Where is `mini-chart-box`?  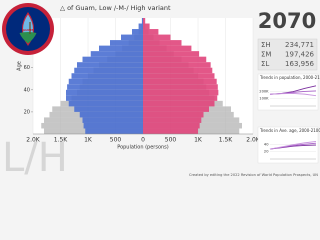 mini-chart-box is located at coordinates (288, 92).